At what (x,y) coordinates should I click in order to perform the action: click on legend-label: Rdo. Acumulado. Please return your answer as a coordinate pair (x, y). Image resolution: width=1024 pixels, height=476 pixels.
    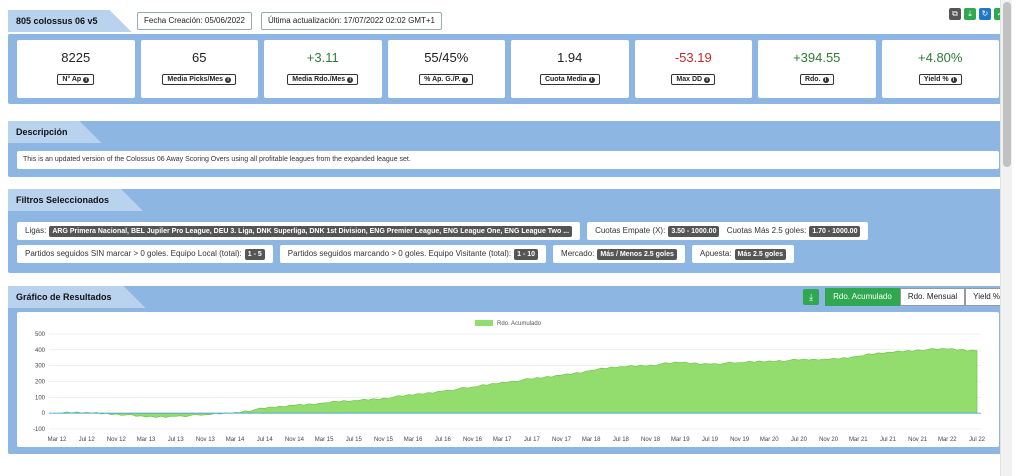
    Looking at the image, I should click on (519, 324).